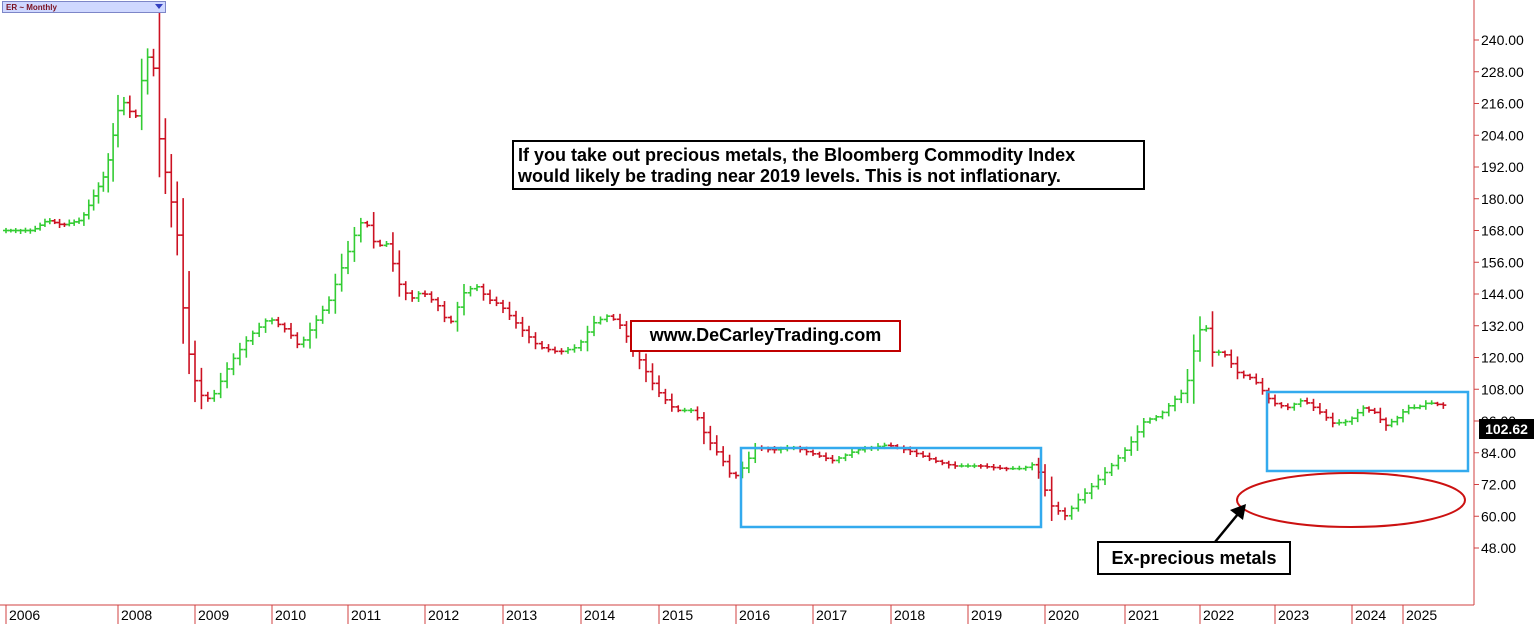 Image resolution: width=1536 pixels, height=624 pixels. What do you see at coordinates (1498, 548) in the screenshot?
I see `y-tick-label: 48.00` at bounding box center [1498, 548].